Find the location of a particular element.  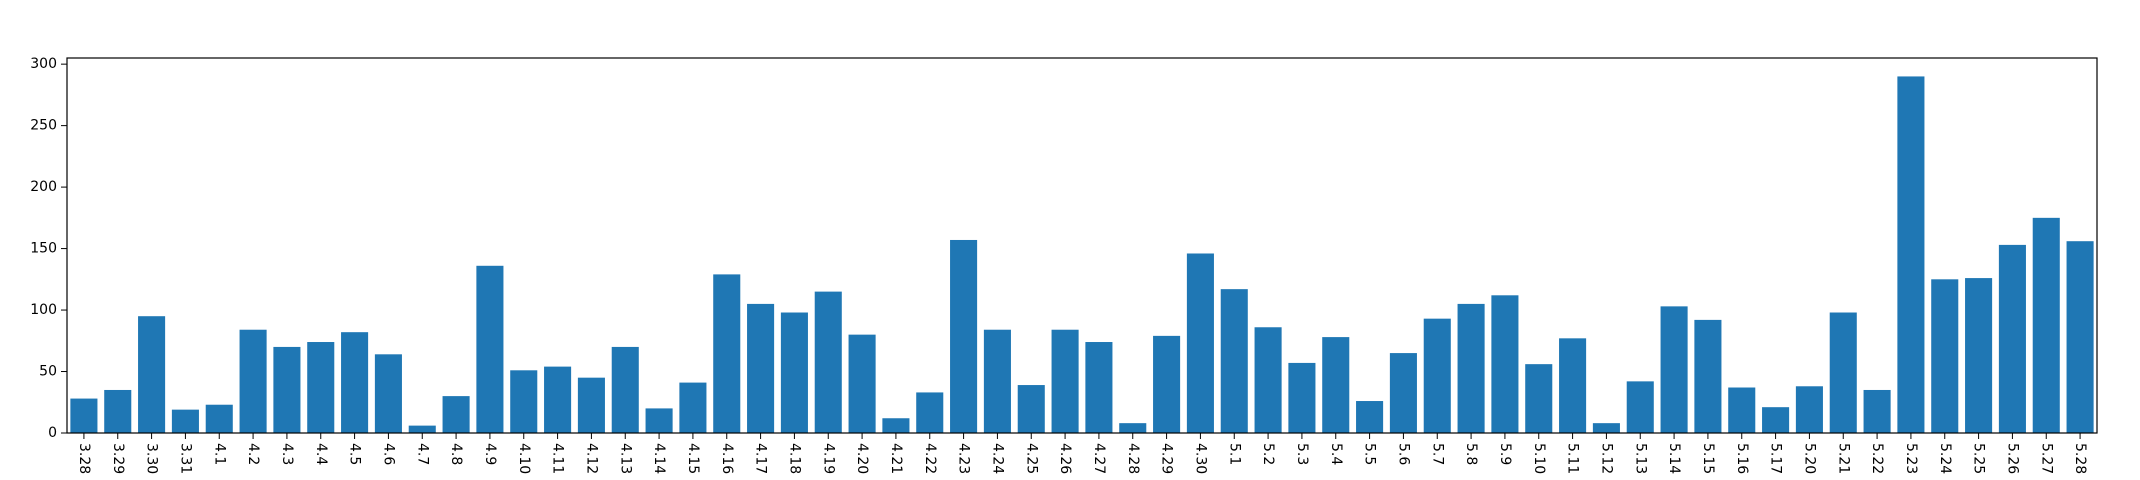

bar-5.6 is located at coordinates (1403, 393).